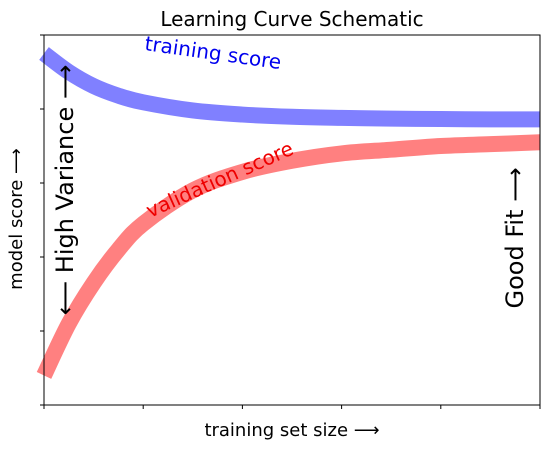 The width and height of the screenshot is (550, 452). What do you see at coordinates (515, 238) in the screenshot?
I see `good-fit-annotation: Good Fit ⟶` at bounding box center [515, 238].